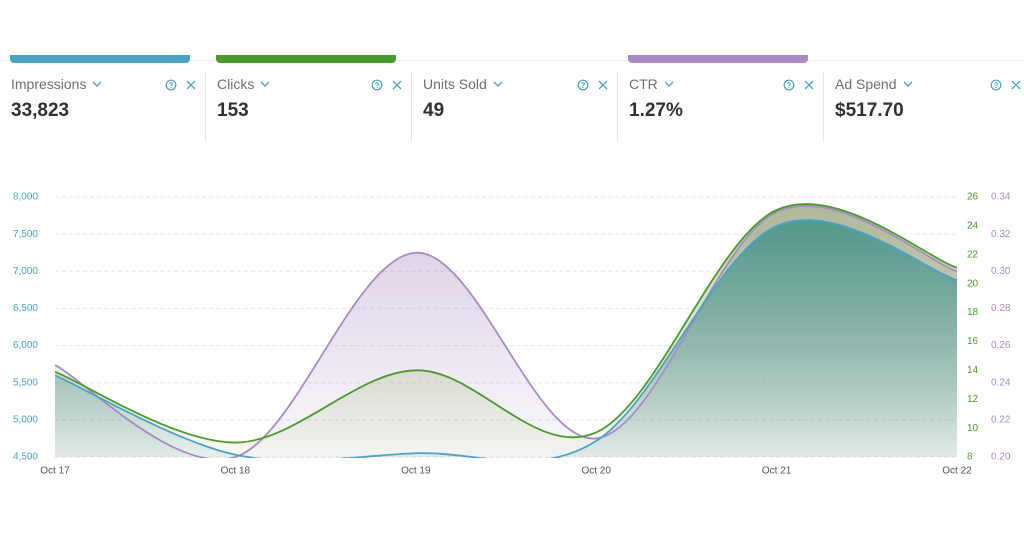 The height and width of the screenshot is (560, 1024). What do you see at coordinates (455, 84) in the screenshot?
I see `metric-label: Units Sold` at bounding box center [455, 84].